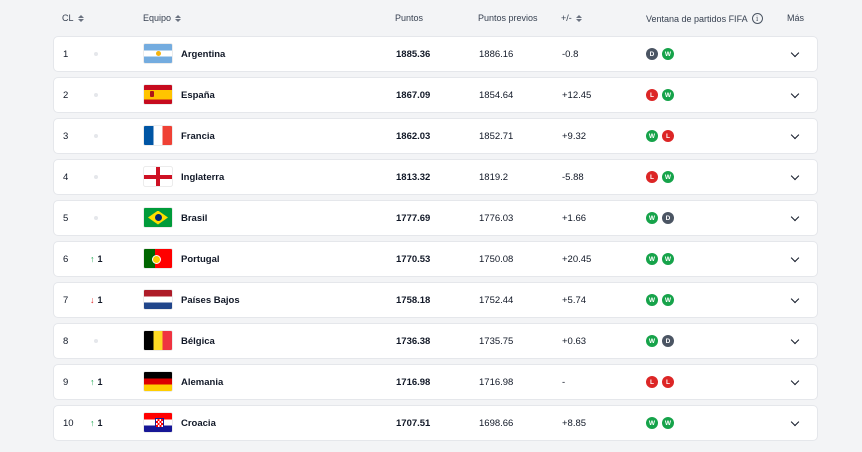 The height and width of the screenshot is (452, 862). Describe the element at coordinates (496, 423) in the screenshot. I see `previous-points-value: 1698.66` at that location.